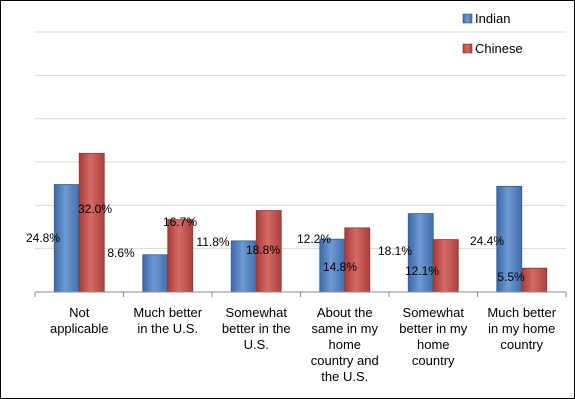 Image resolution: width=575 pixels, height=399 pixels. What do you see at coordinates (43, 238) in the screenshot?
I see `data-label-indian-0: 24.8%` at bounding box center [43, 238].